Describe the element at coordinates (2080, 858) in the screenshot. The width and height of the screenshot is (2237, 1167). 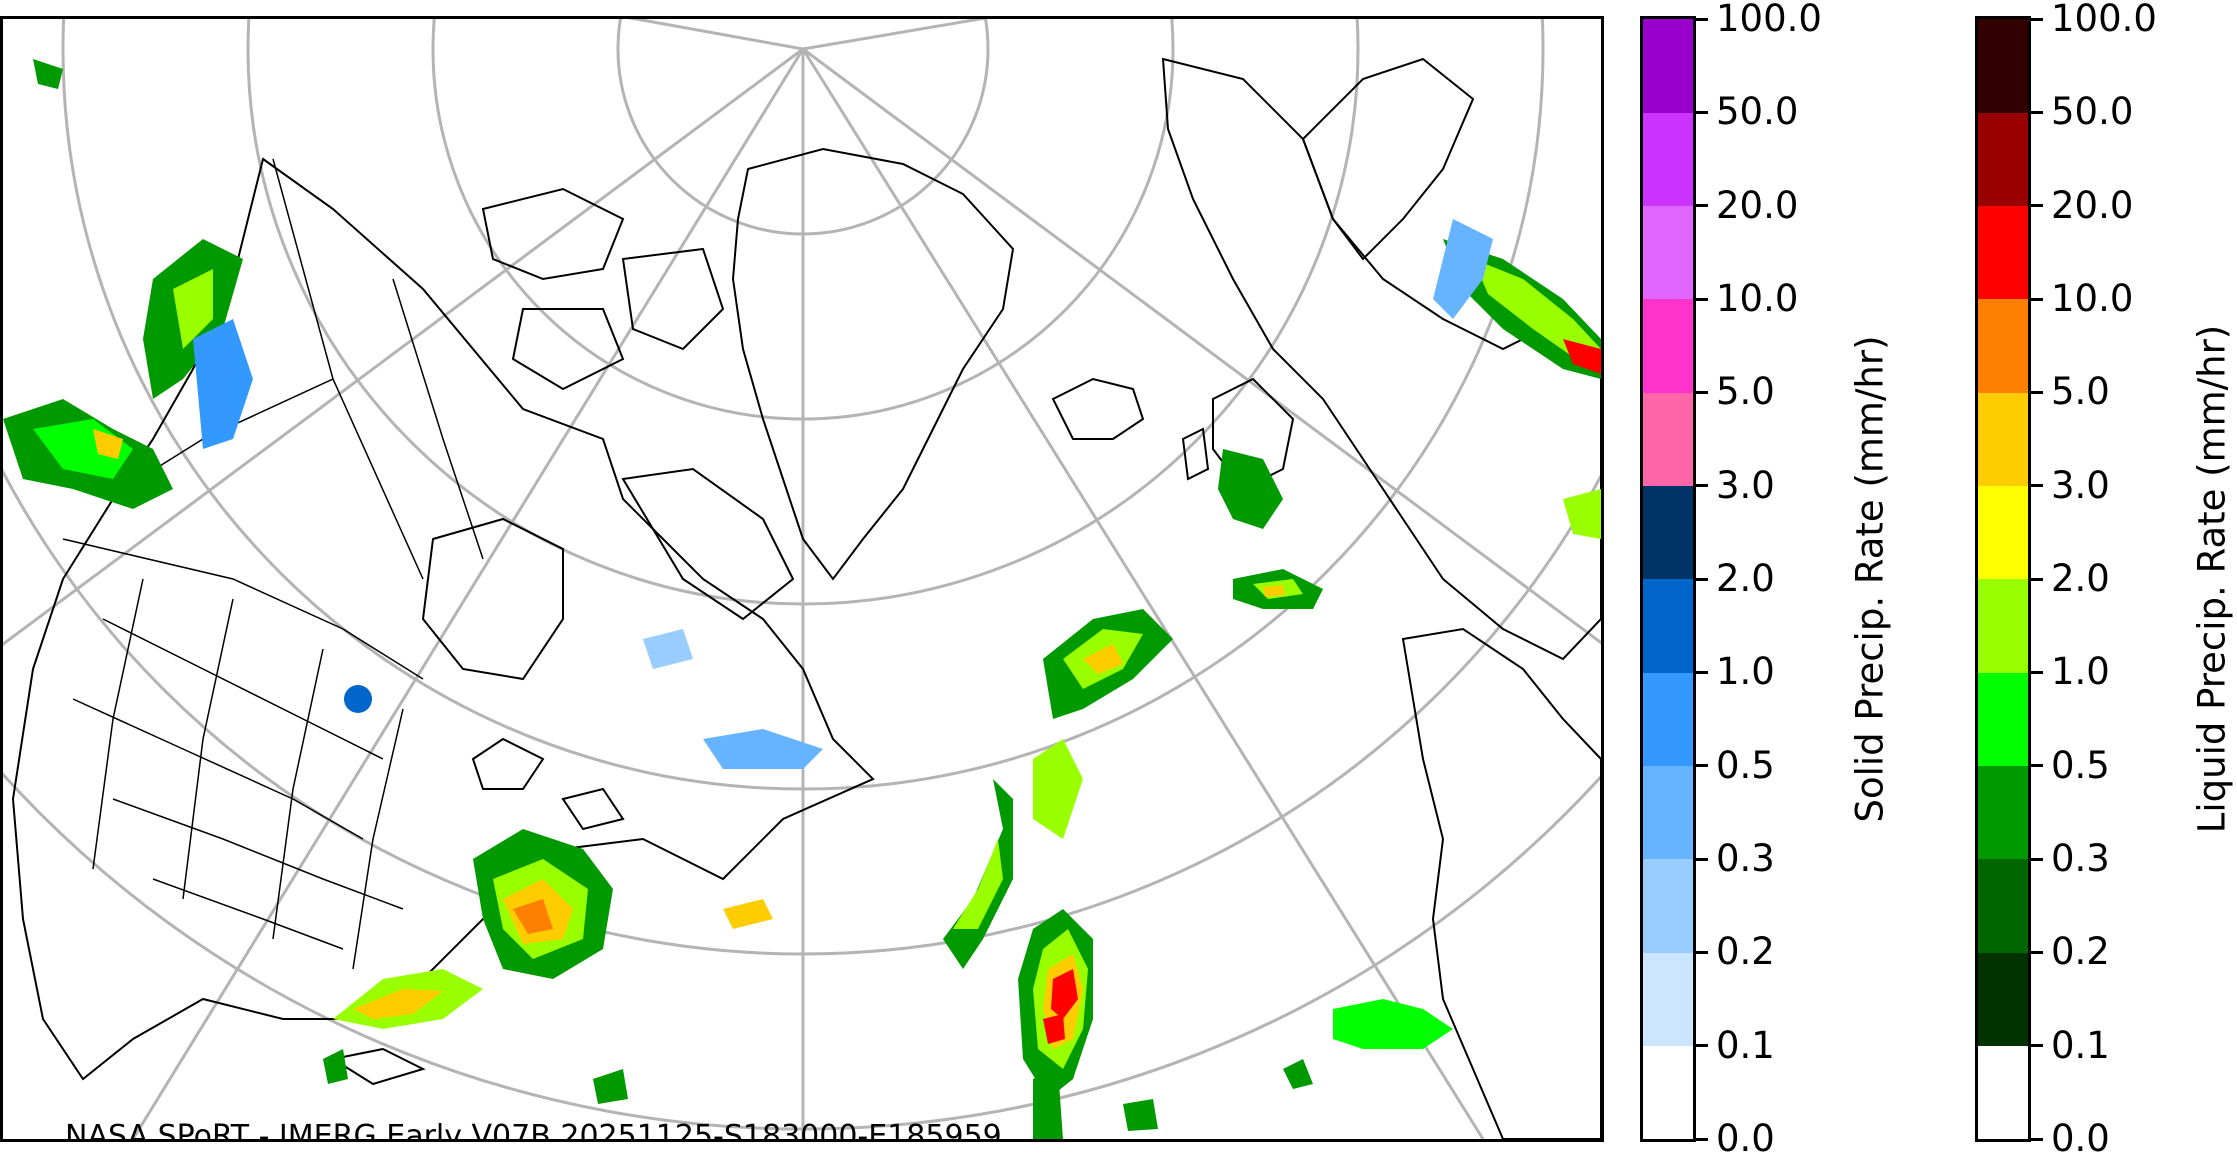
I see `liquid-precip-tick-label: 0.3` at that location.